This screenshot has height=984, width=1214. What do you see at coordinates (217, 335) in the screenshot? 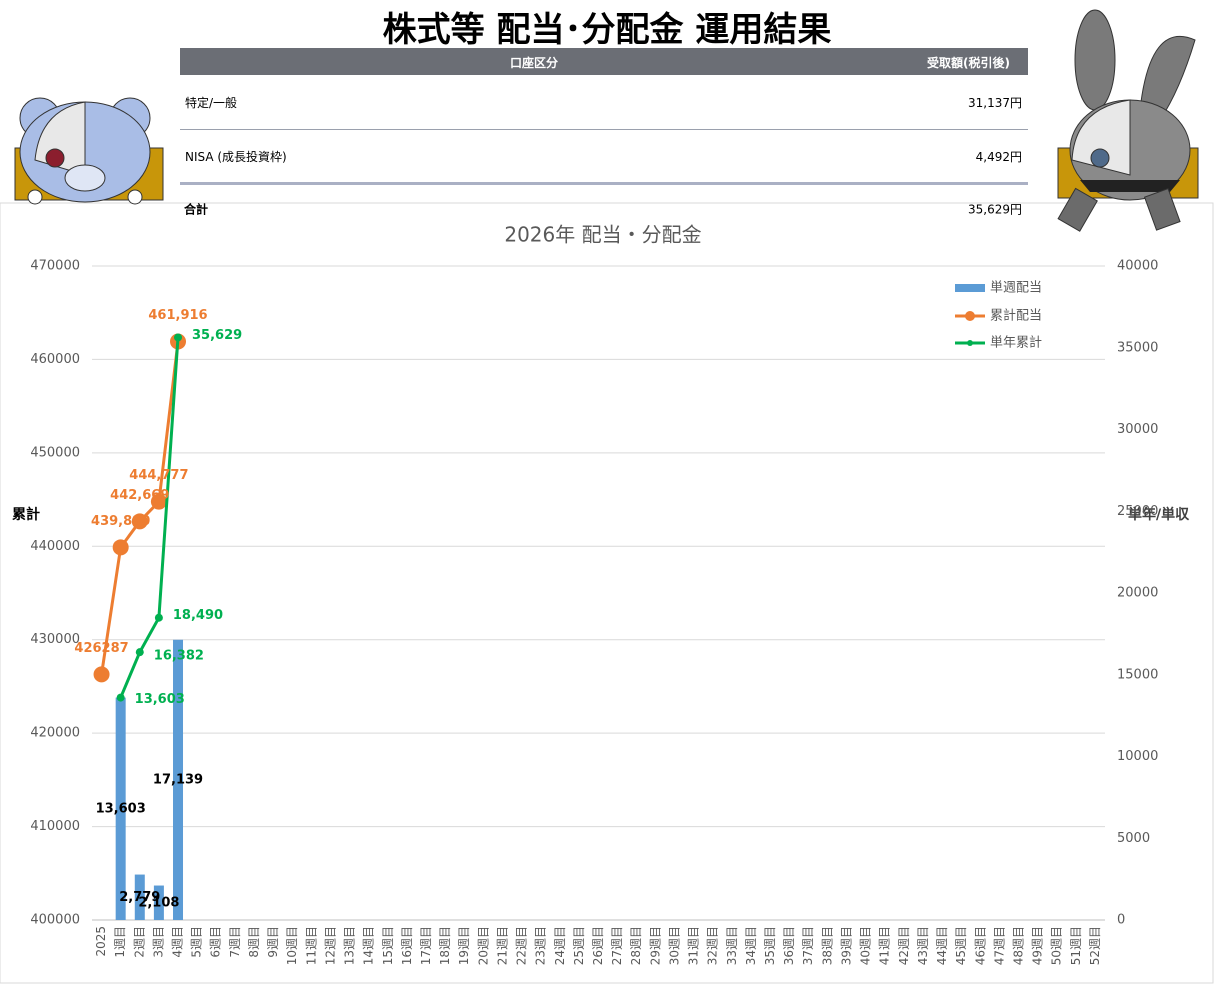
I see `data-label: 35,629` at bounding box center [217, 335].